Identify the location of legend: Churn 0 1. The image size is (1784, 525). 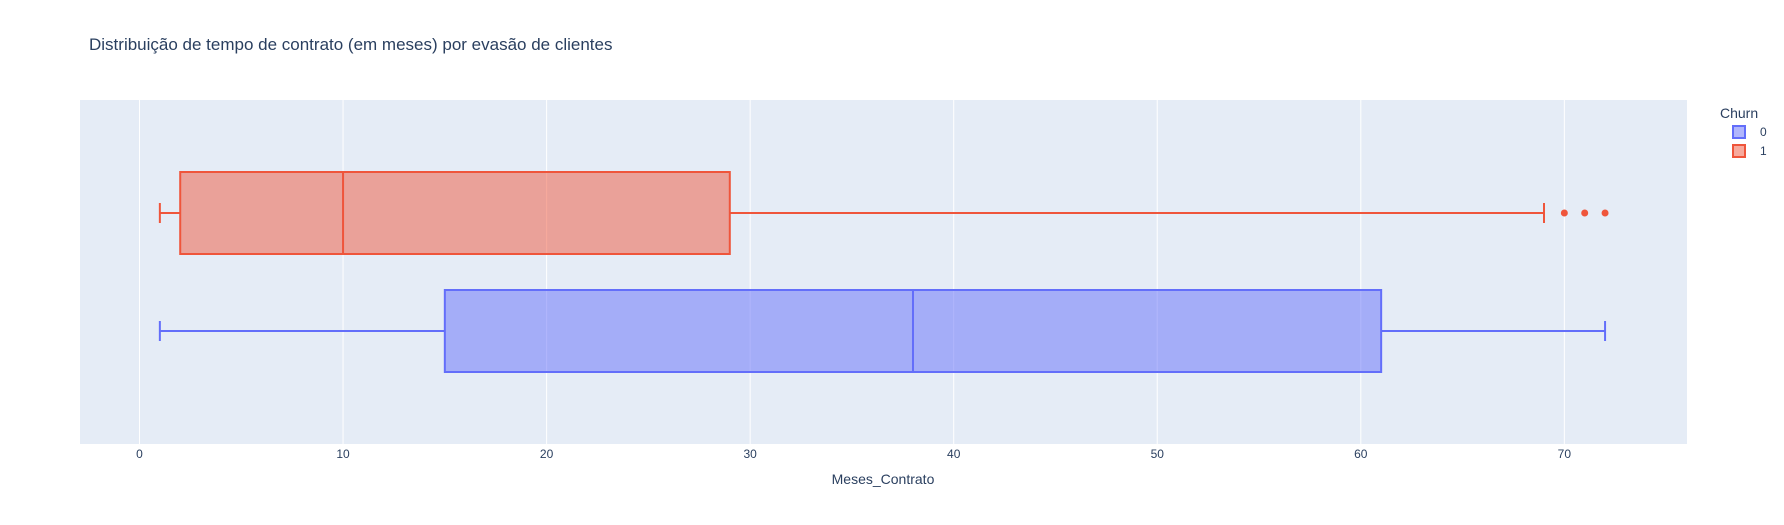
(1743, 131).